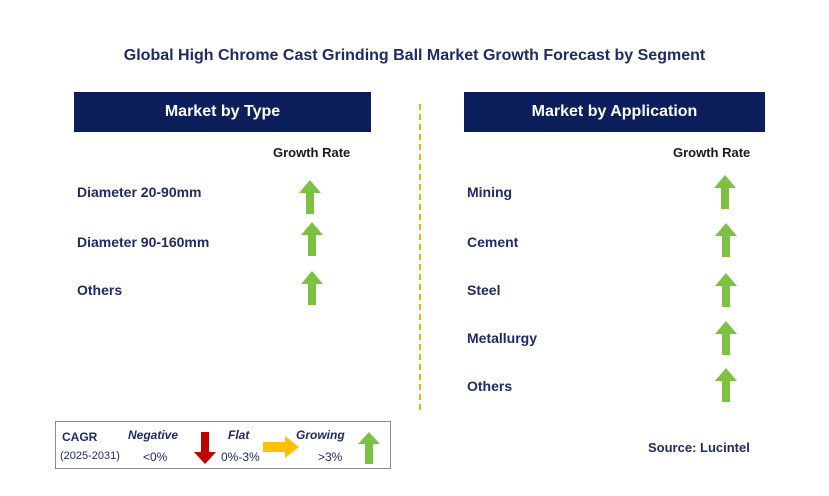 This screenshot has height=496, width=829. What do you see at coordinates (312, 152) in the screenshot?
I see `type-growth-rate-label: Growth Rate` at bounding box center [312, 152].